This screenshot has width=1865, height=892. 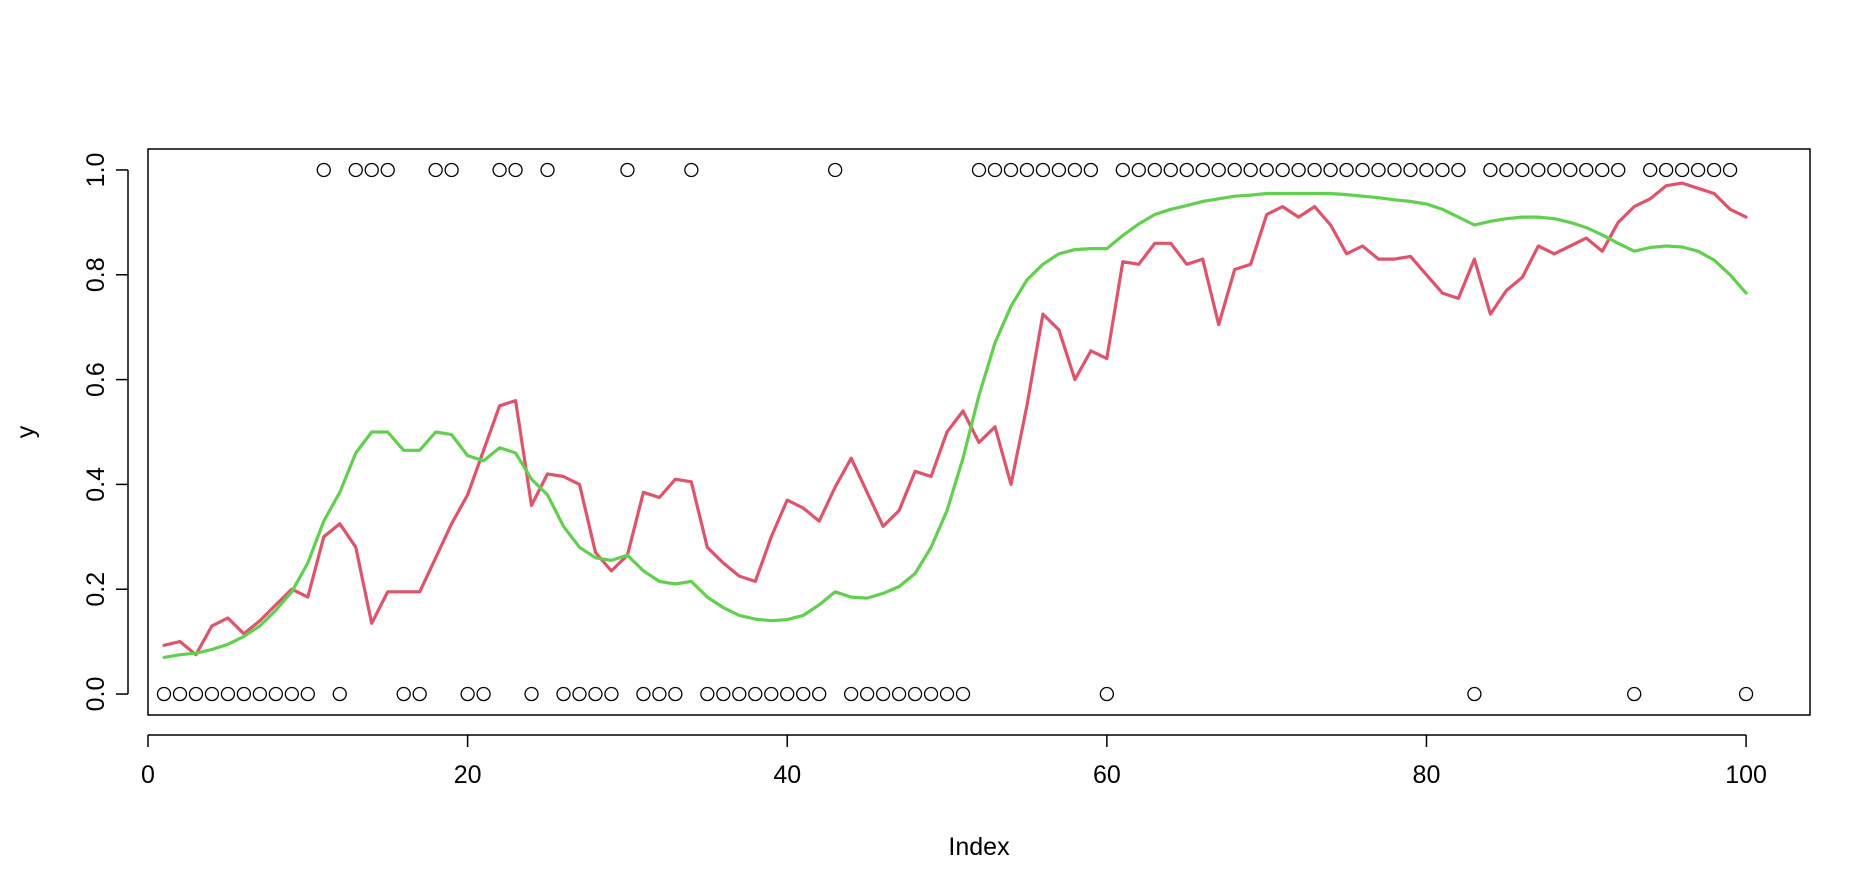 I want to click on x-tick-label: 80, so click(x=1427, y=775).